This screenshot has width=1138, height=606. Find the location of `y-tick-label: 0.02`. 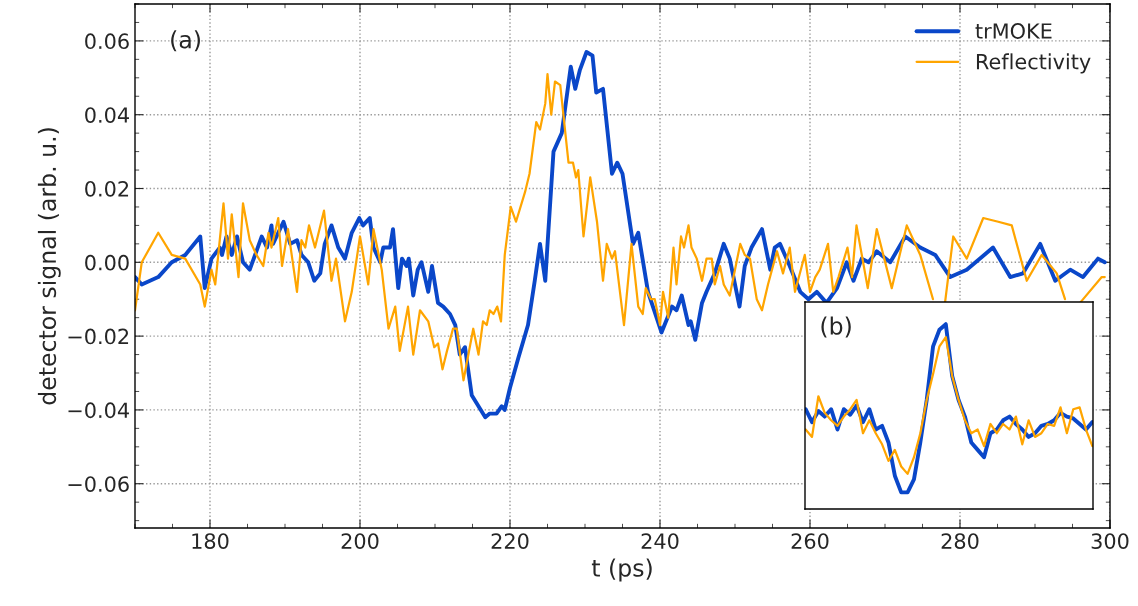

y-tick-label: 0.02 is located at coordinates (107, 188).